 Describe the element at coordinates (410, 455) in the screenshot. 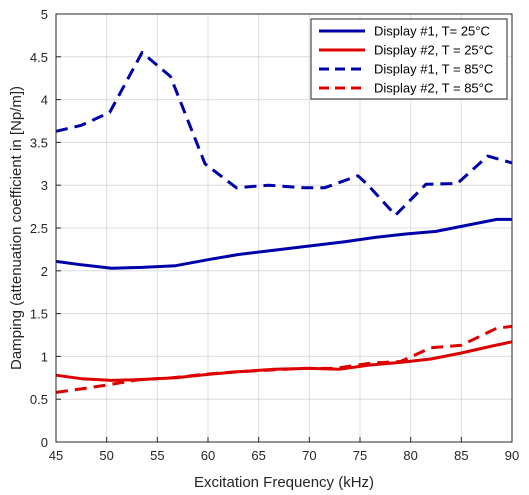

I see `x-tick-label: 80` at that location.